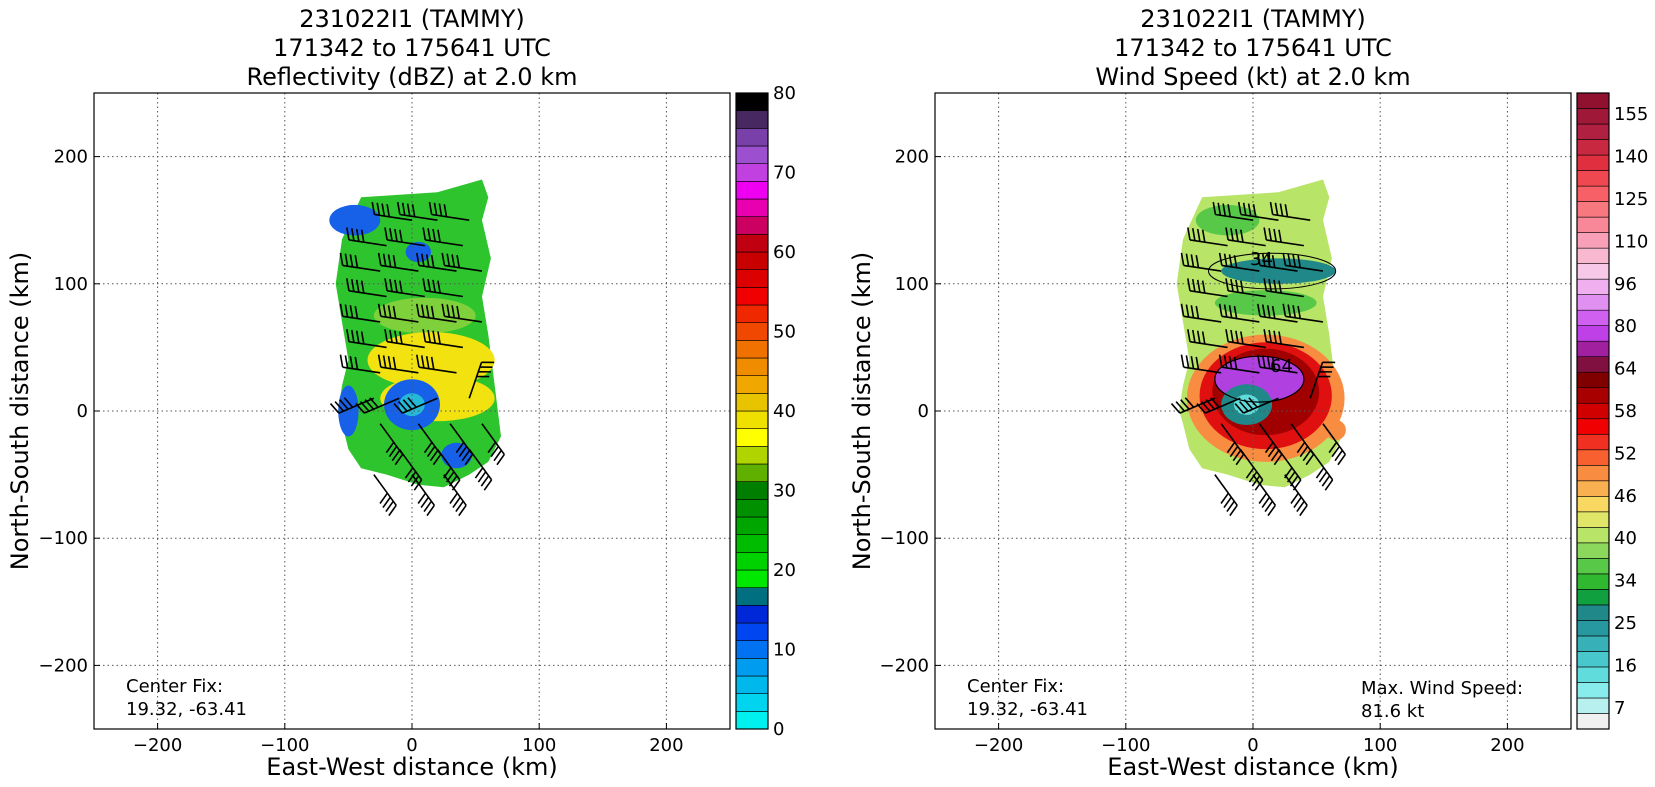 The height and width of the screenshot is (787, 1655). I want to click on x-tick-label: −200, so click(998, 745).